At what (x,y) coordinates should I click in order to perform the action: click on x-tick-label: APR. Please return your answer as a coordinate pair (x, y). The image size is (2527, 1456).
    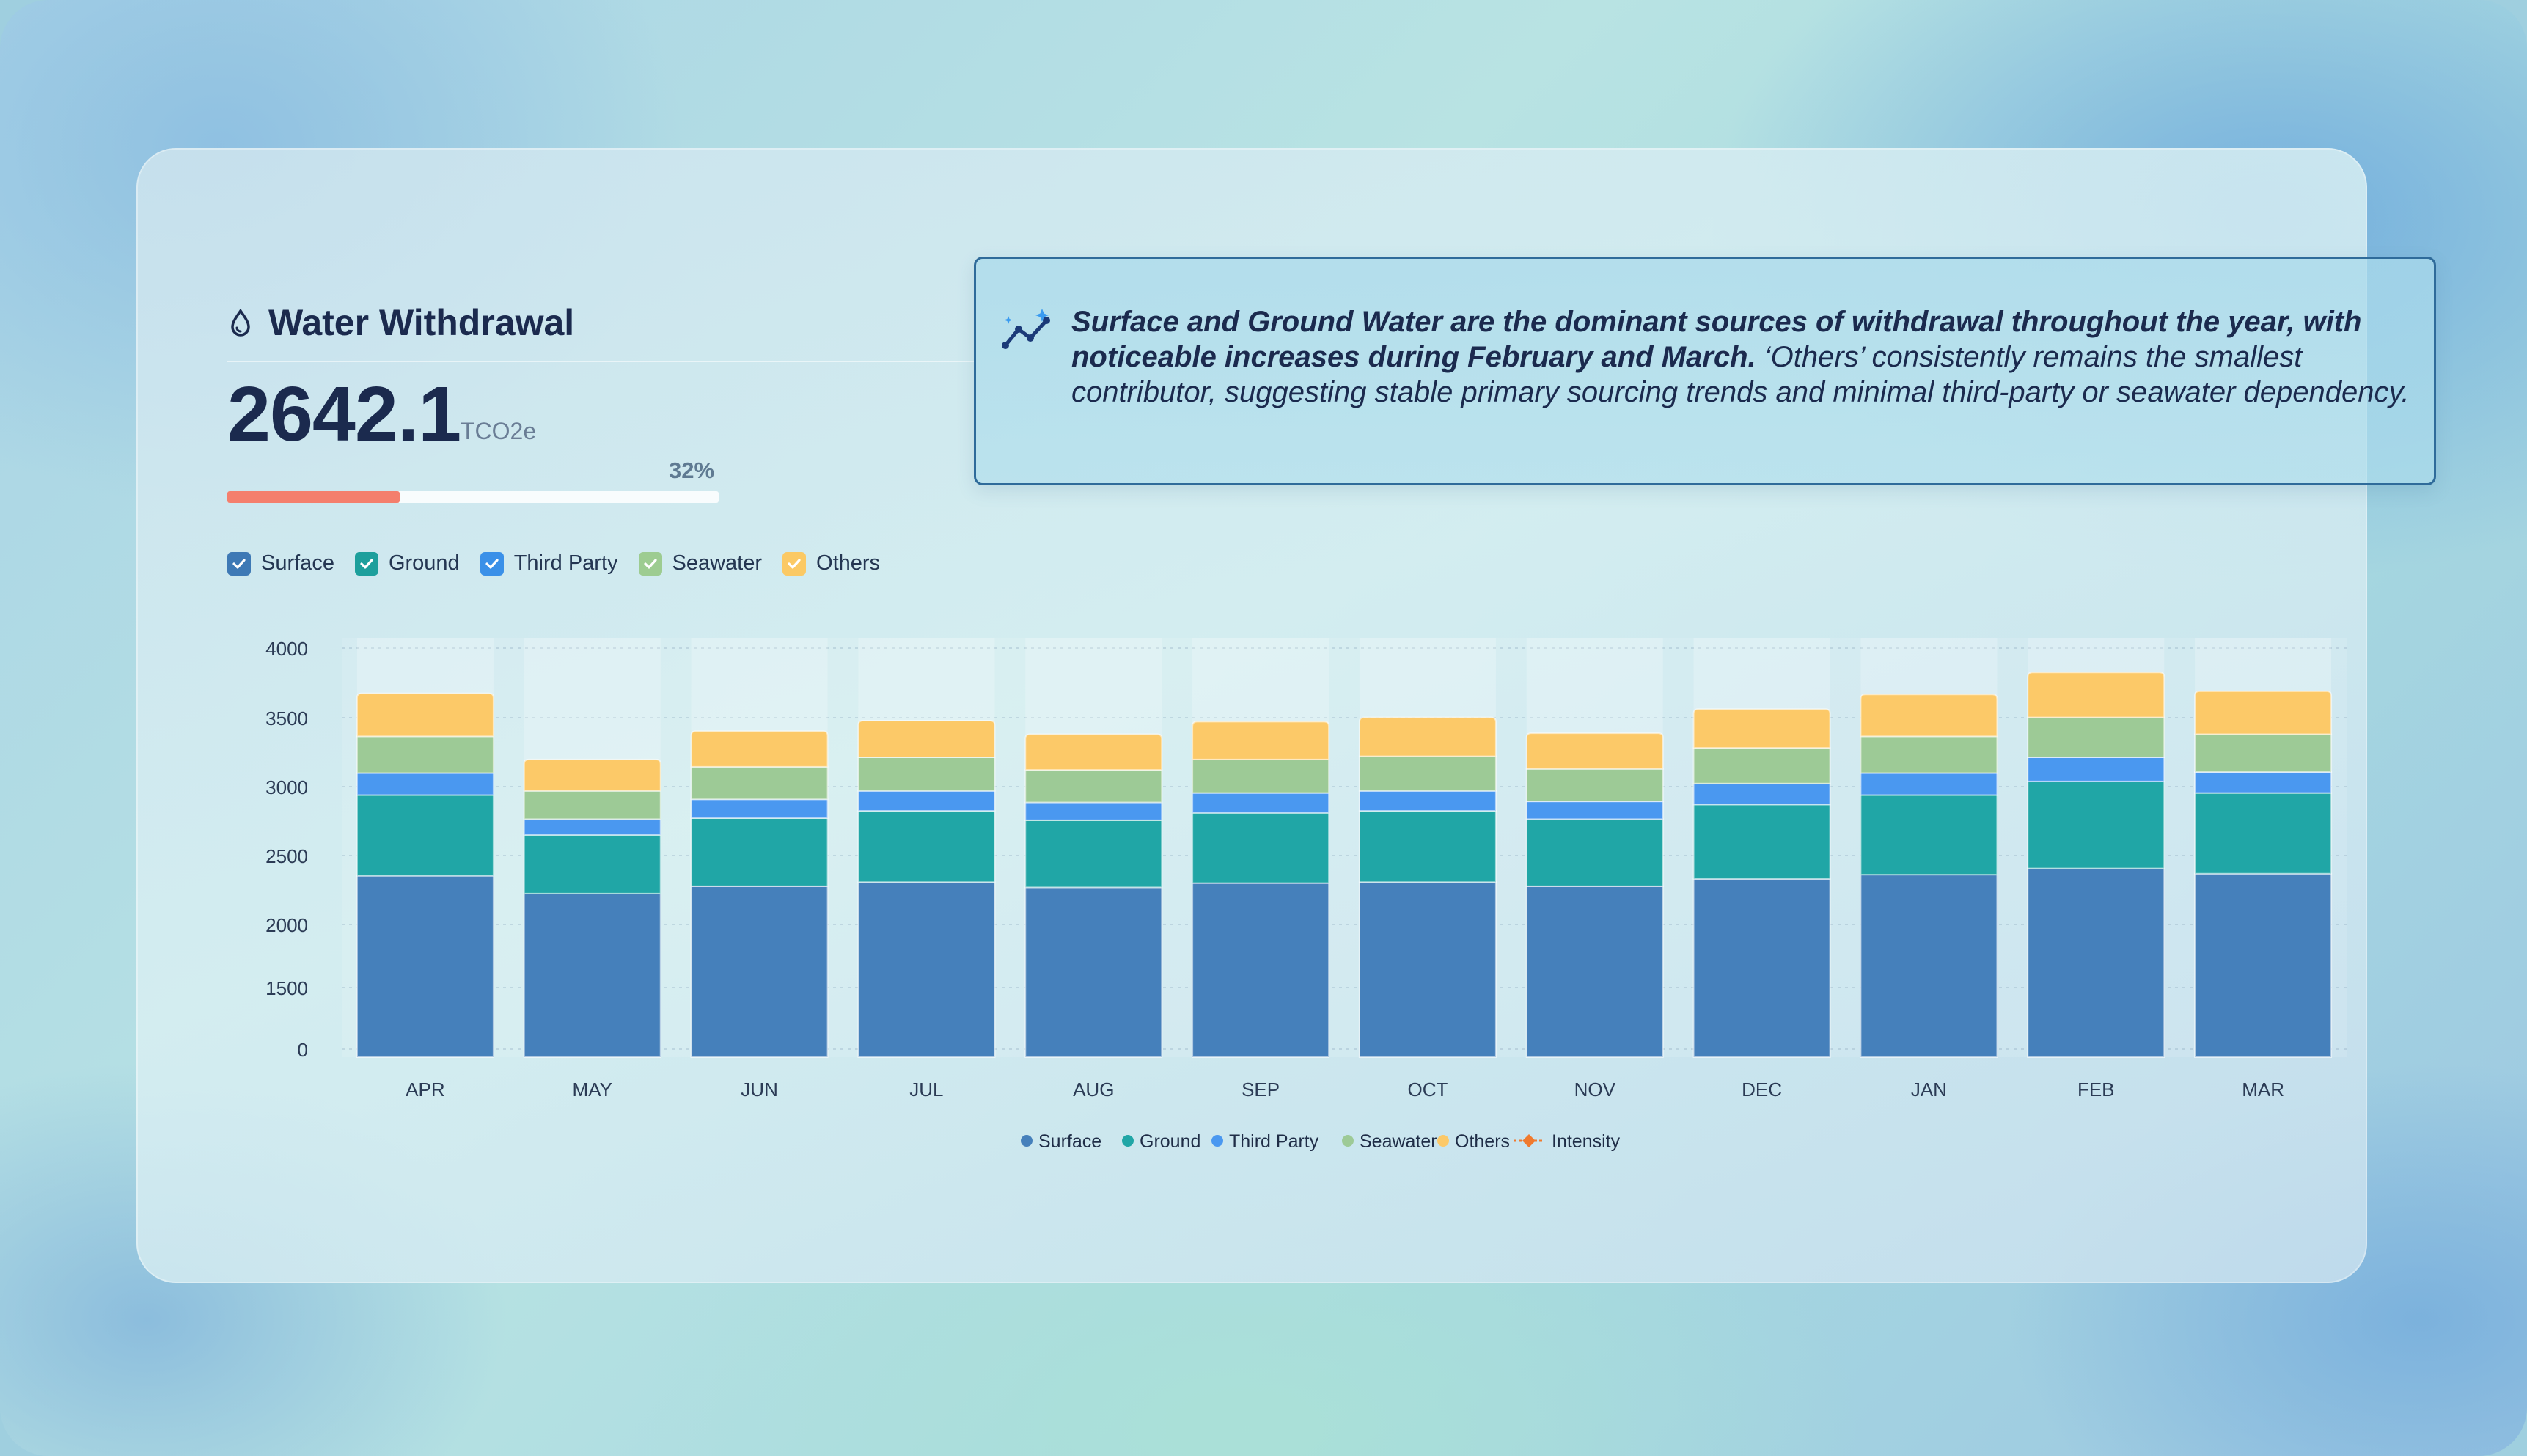
    Looking at the image, I should click on (425, 1089).